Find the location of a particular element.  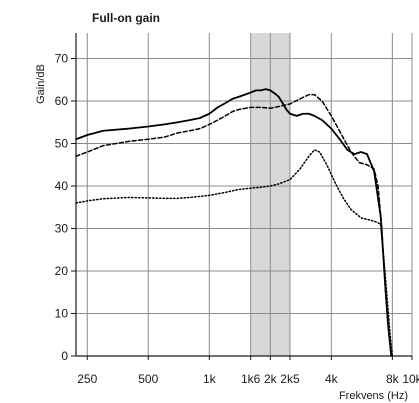

x-tick-label: 8k is located at coordinates (393, 379).